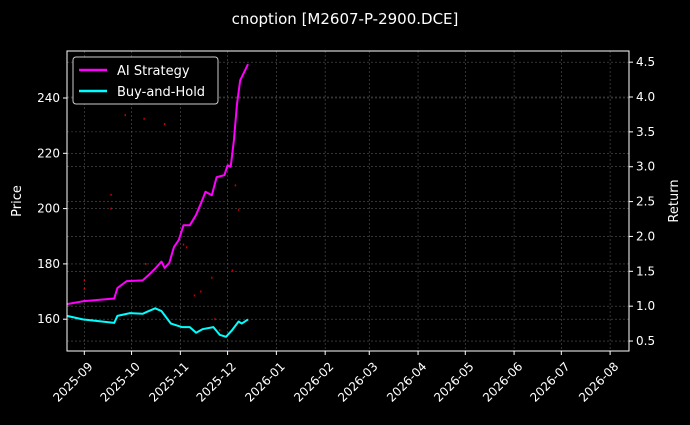 Image resolution: width=690 pixels, height=425 pixels. Describe the element at coordinates (345, 19) in the screenshot. I see `chart-title: cnoption [M2607-P-2900.DCE]` at that location.